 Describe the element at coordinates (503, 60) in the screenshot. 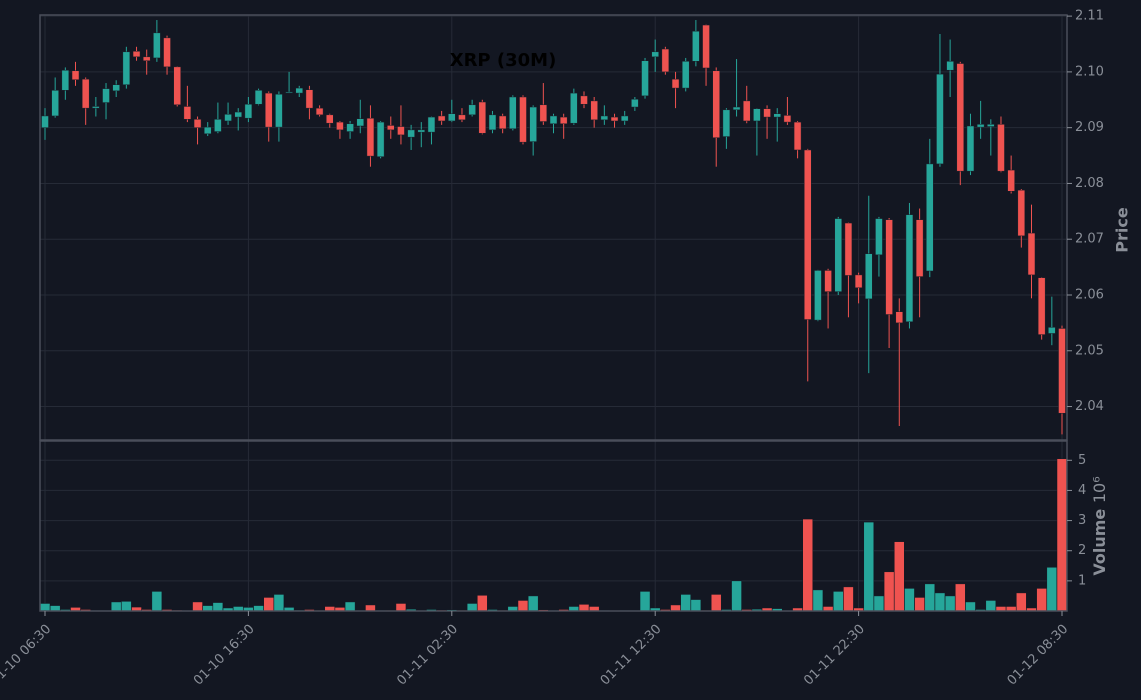

I see `chart-title: XRP (30M)` at that location.